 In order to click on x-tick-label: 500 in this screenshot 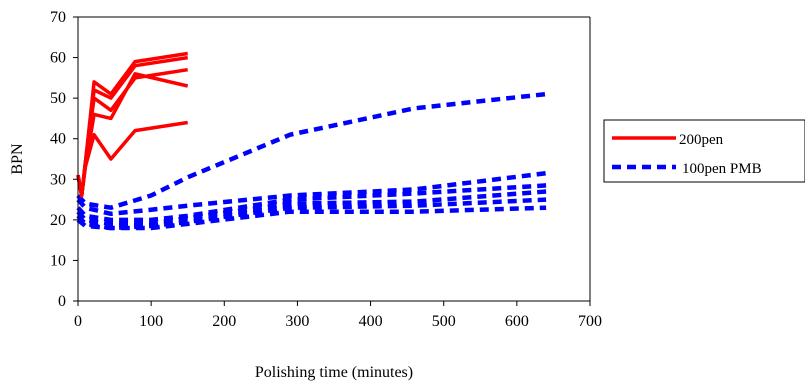, I will do `click(444, 321)`.